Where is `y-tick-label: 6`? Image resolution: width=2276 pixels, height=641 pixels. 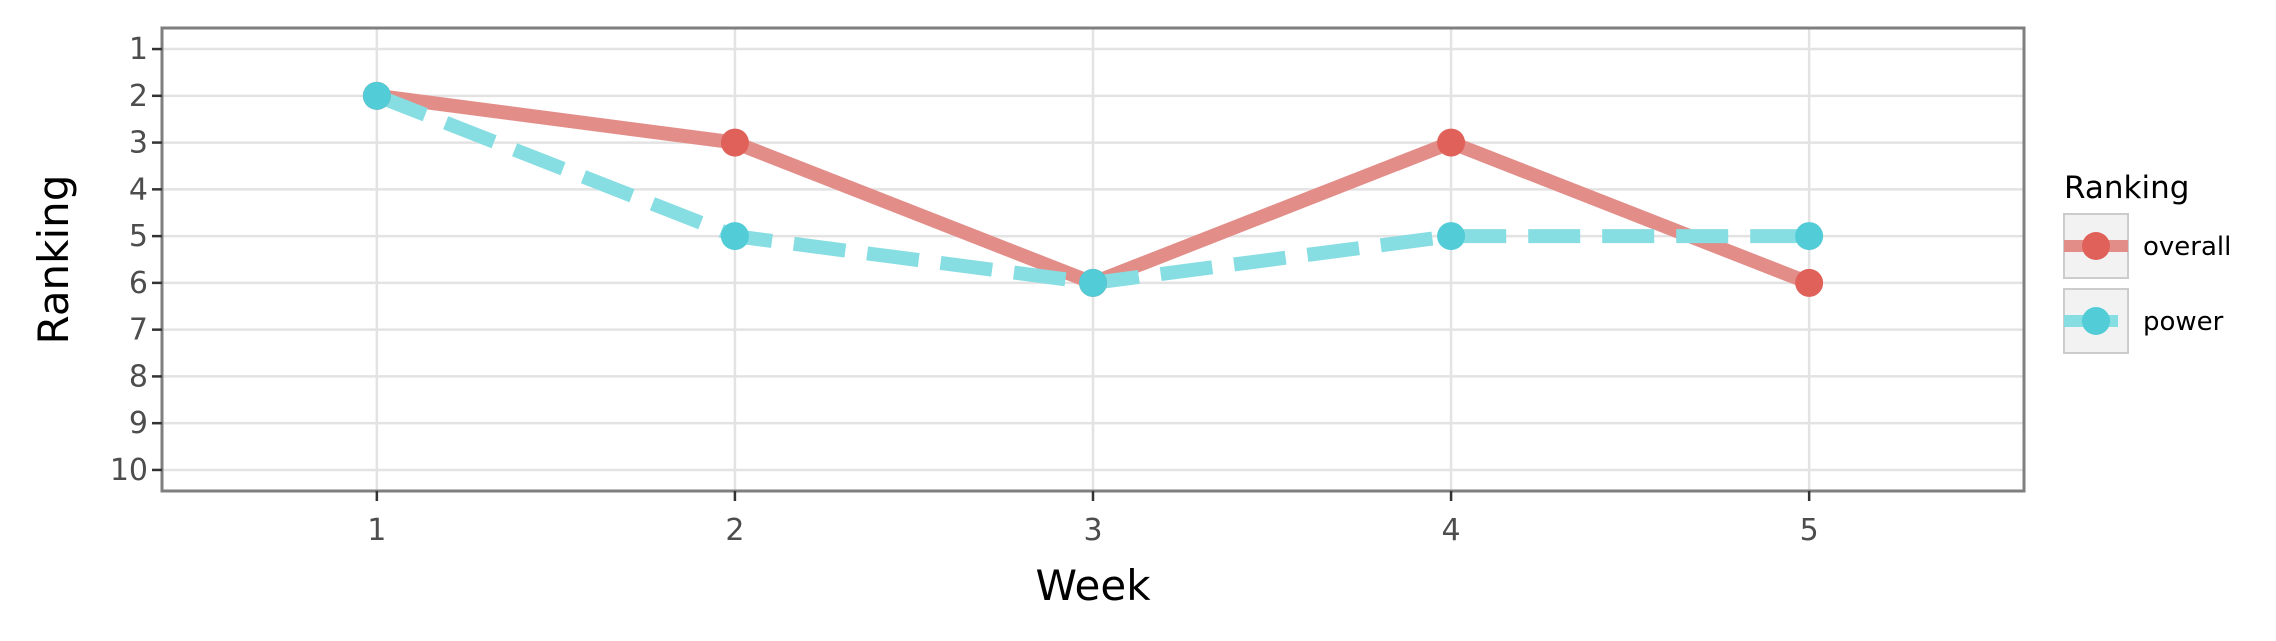
y-tick-label: 6 is located at coordinates (138, 283).